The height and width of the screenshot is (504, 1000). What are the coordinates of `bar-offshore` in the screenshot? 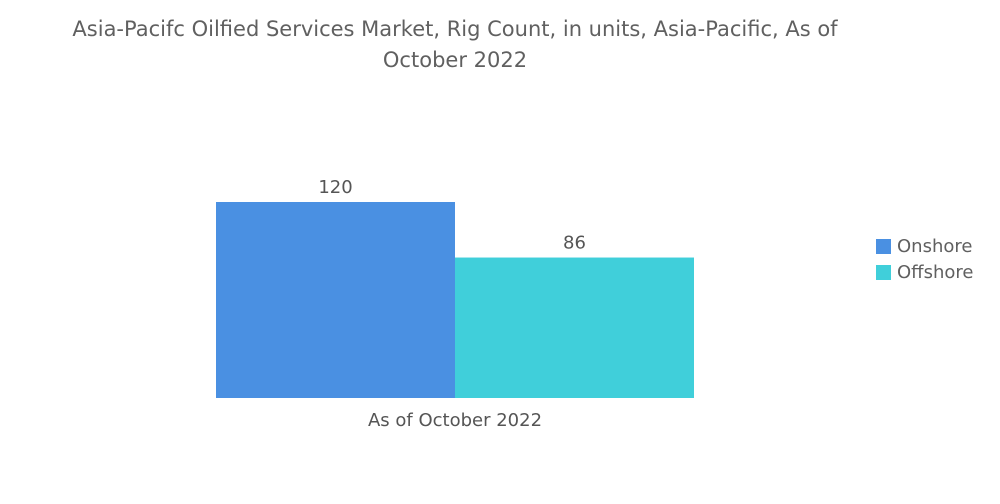 It's located at (574, 327).